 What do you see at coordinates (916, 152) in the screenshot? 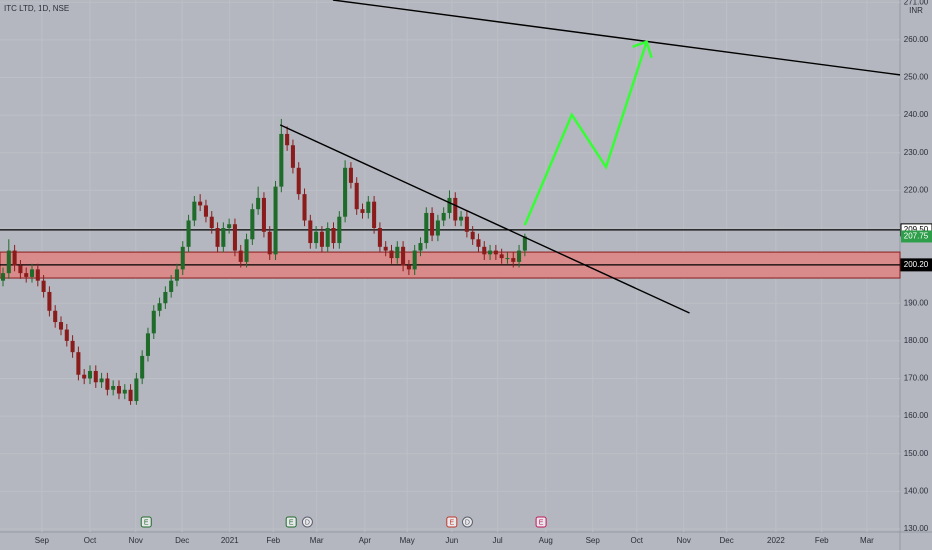
I see `y-tick-label: 230.00` at bounding box center [916, 152].